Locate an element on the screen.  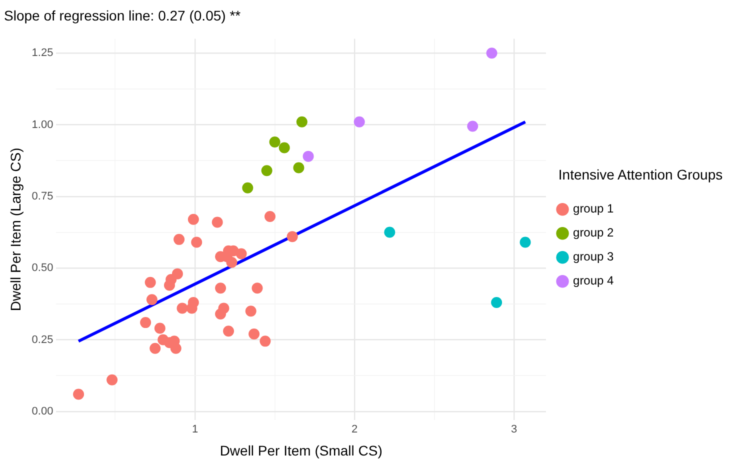
legend-title: Intensive Attention Groups is located at coordinates (640, 174).